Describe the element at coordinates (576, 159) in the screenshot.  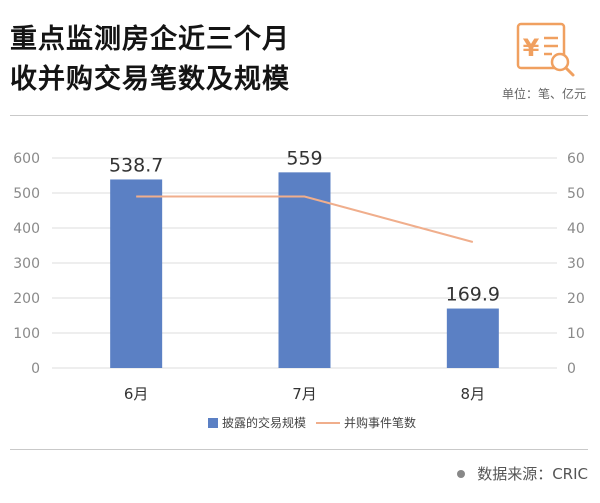
I see `y-right-tick-label: 60` at that location.